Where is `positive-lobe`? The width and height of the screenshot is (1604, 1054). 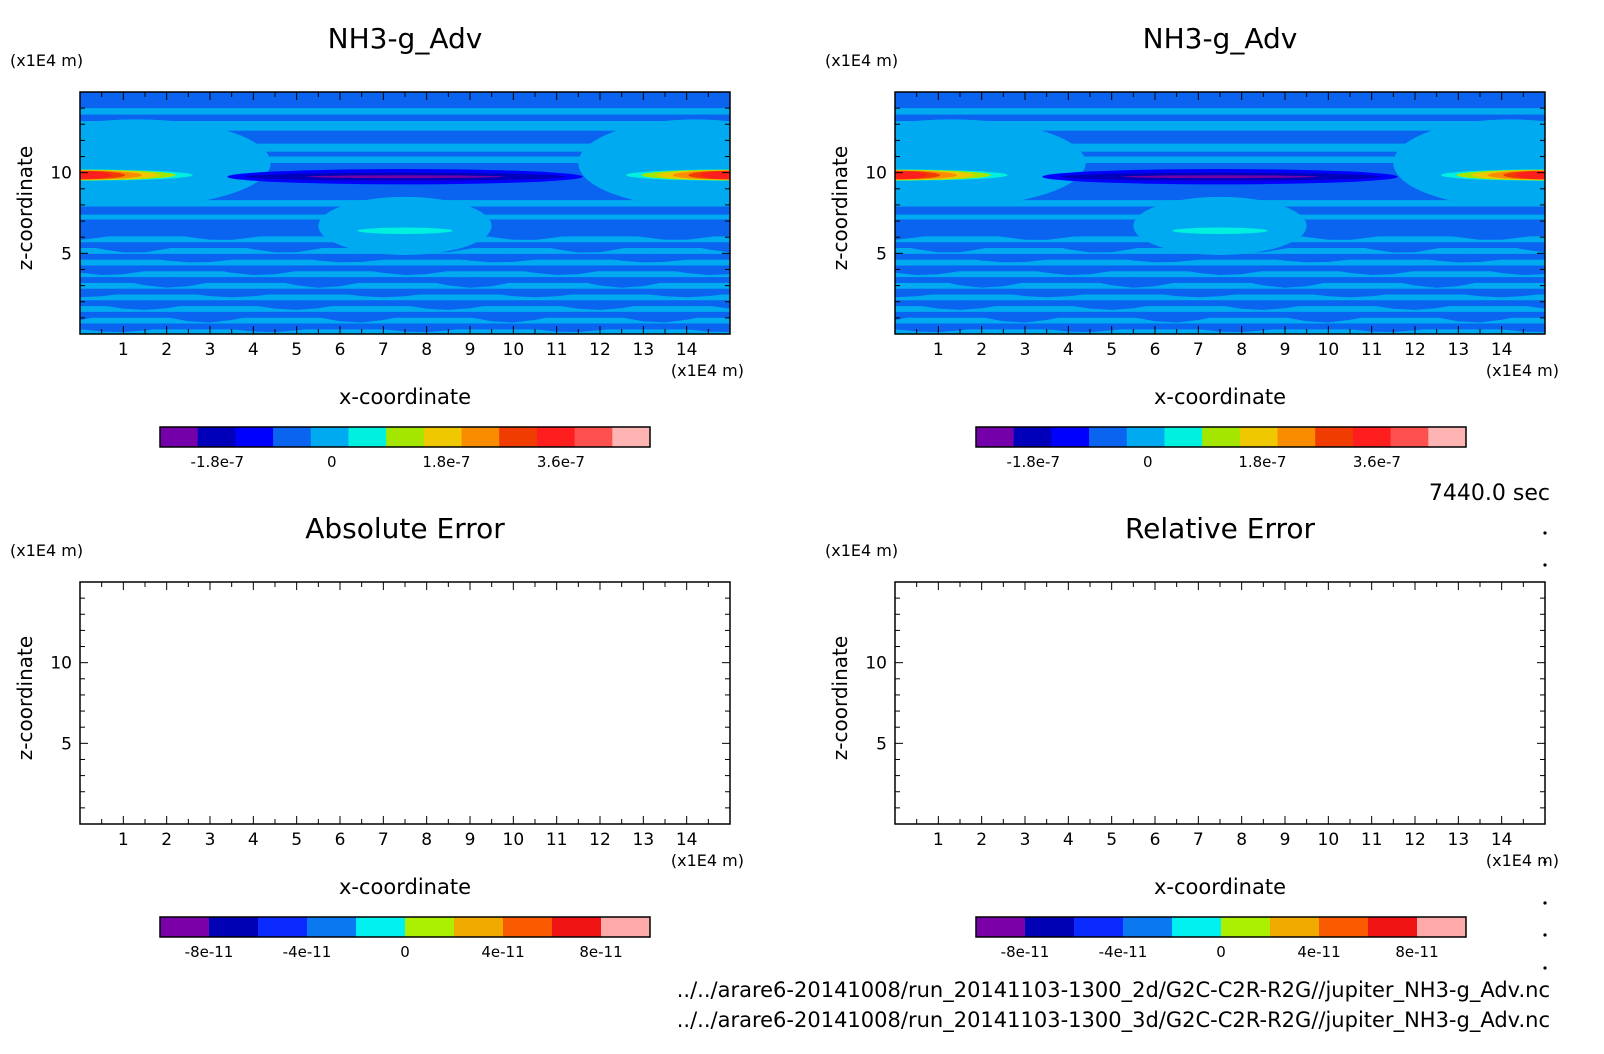
positive-lobe is located at coordinates (1220, 230).